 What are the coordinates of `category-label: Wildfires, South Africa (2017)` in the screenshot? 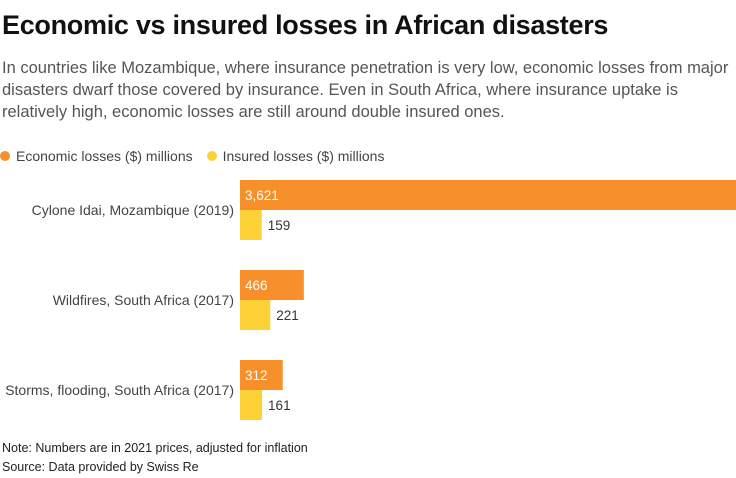 It's located at (143, 300).